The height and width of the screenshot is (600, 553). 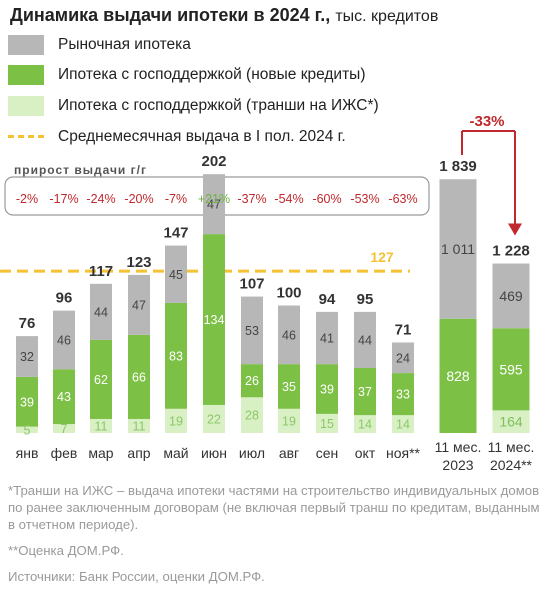 I want to click on growth-label-5: -7%, so click(x=176, y=199).